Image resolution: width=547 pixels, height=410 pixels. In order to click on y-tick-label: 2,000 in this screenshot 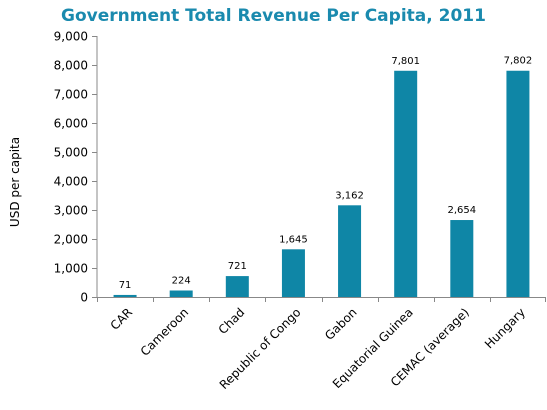, I will do `click(71, 240)`.